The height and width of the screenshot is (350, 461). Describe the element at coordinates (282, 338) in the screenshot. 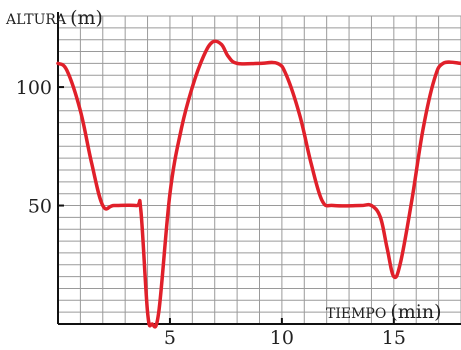

I see `x-tick-label: 10` at that location.